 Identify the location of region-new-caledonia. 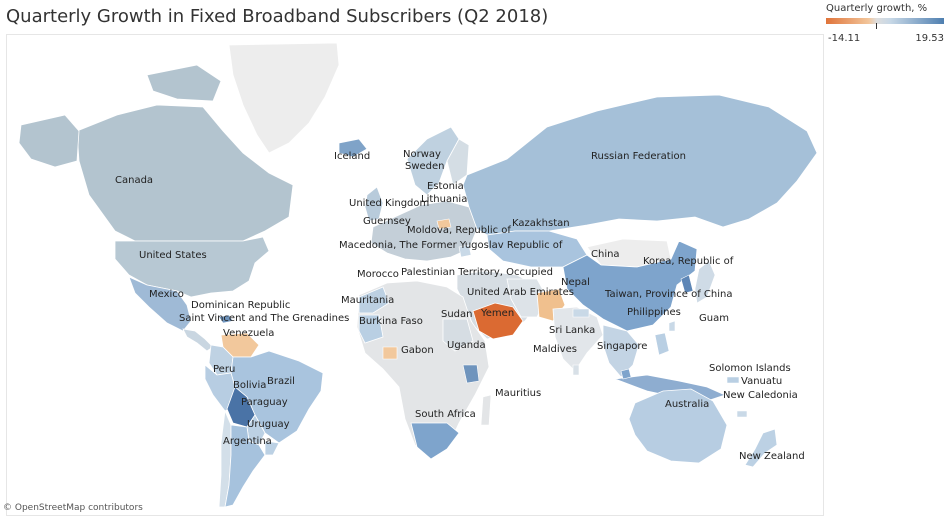
(742, 414).